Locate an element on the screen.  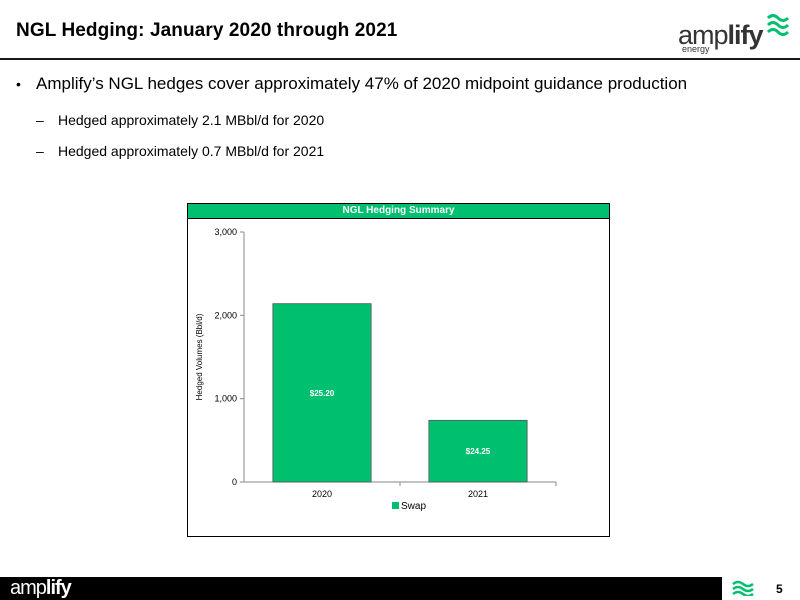
y-tick-label: 0 is located at coordinates (234, 482).